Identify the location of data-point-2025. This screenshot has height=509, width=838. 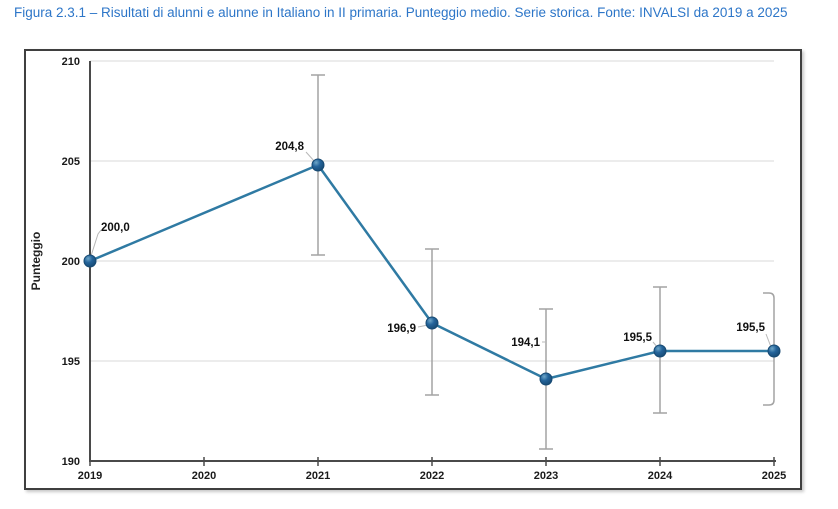
(774, 351).